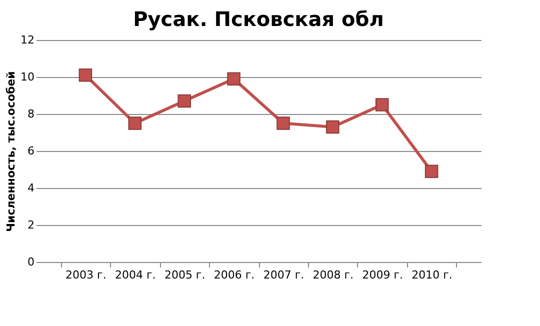 This screenshot has width=540, height=326. I want to click on y-tick-label: 6, so click(31, 151).